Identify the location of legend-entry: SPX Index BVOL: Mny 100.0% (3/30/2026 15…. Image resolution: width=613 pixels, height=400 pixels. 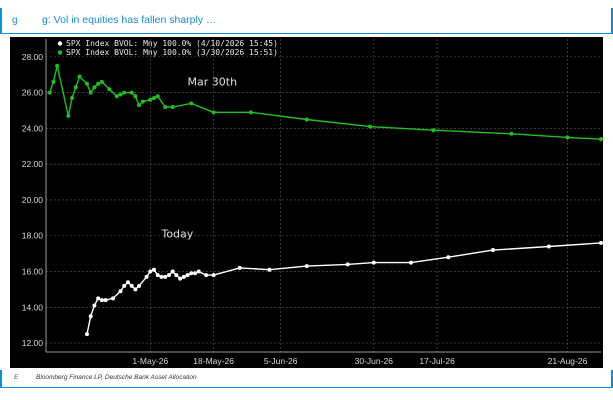
(172, 52).